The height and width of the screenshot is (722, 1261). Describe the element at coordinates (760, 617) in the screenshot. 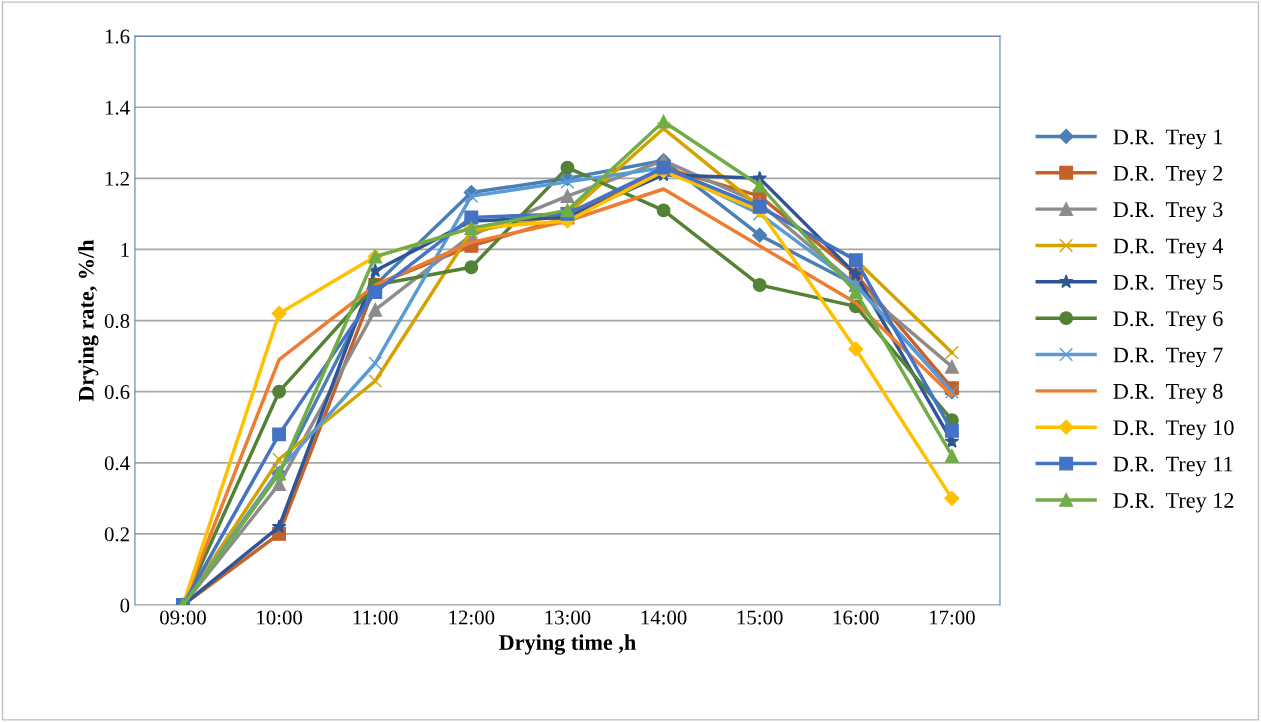

I see `x-tick-label: 15:00` at that location.